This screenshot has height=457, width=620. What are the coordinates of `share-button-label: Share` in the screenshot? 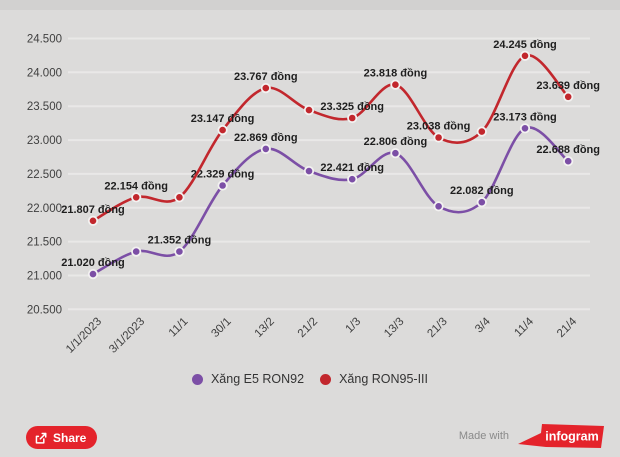 It's located at (70, 437).